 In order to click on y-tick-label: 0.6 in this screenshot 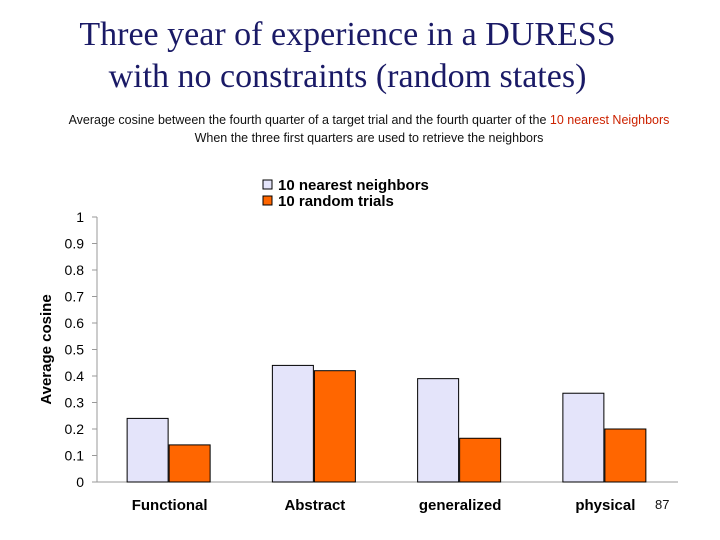, I will do `click(75, 323)`.